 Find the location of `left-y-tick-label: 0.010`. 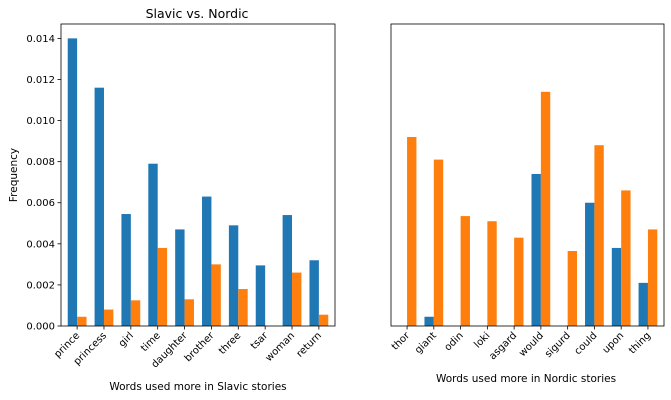

left-y-tick-label: 0.010 is located at coordinates (40, 121).